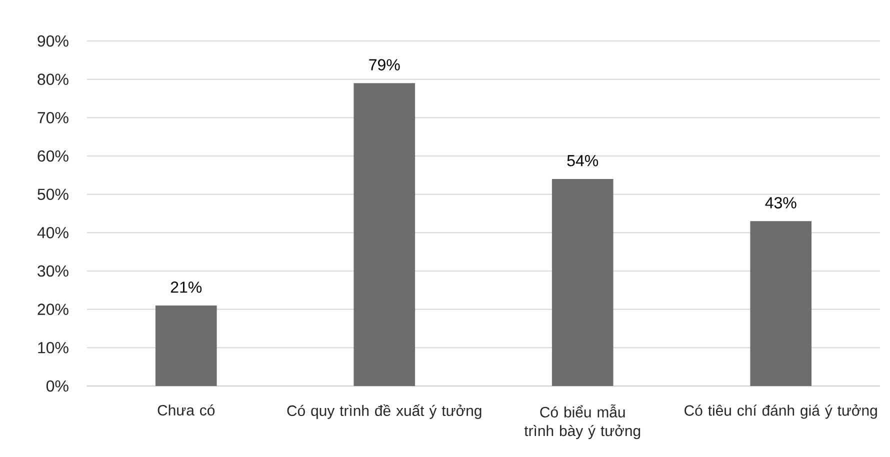 The image size is (890, 457). I want to click on y-tick-label: 20%, so click(53, 309).